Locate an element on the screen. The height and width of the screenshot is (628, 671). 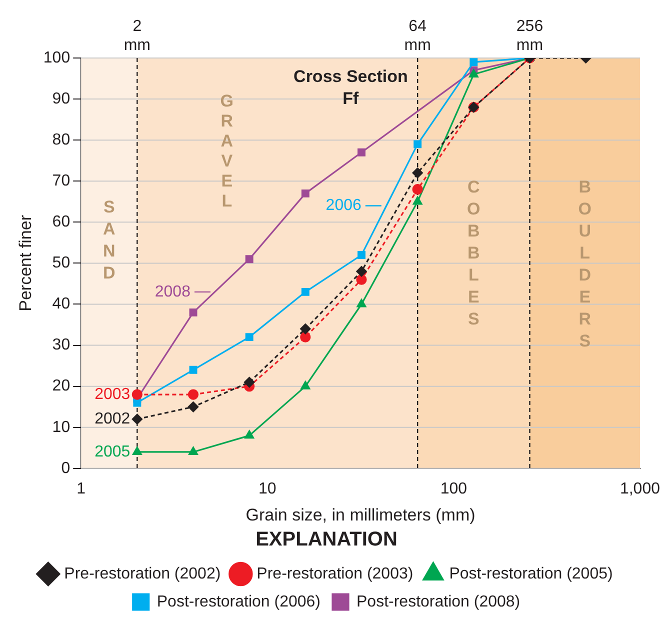
ref-line-label: 64 mm is located at coordinates (417, 36).